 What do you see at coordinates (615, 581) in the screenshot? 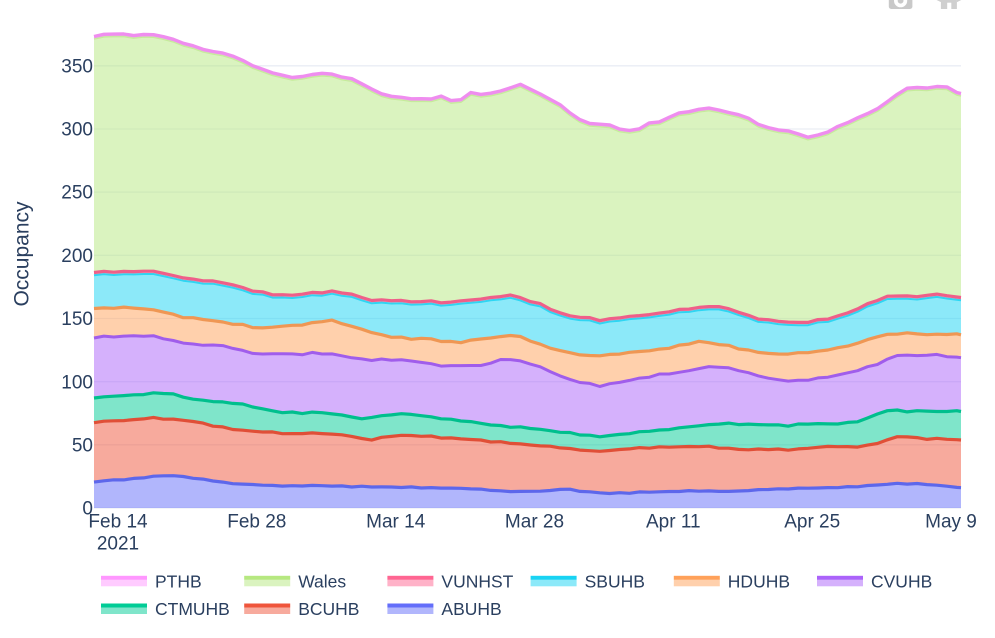
I see `svg-text: SBUHB` at bounding box center [615, 581].